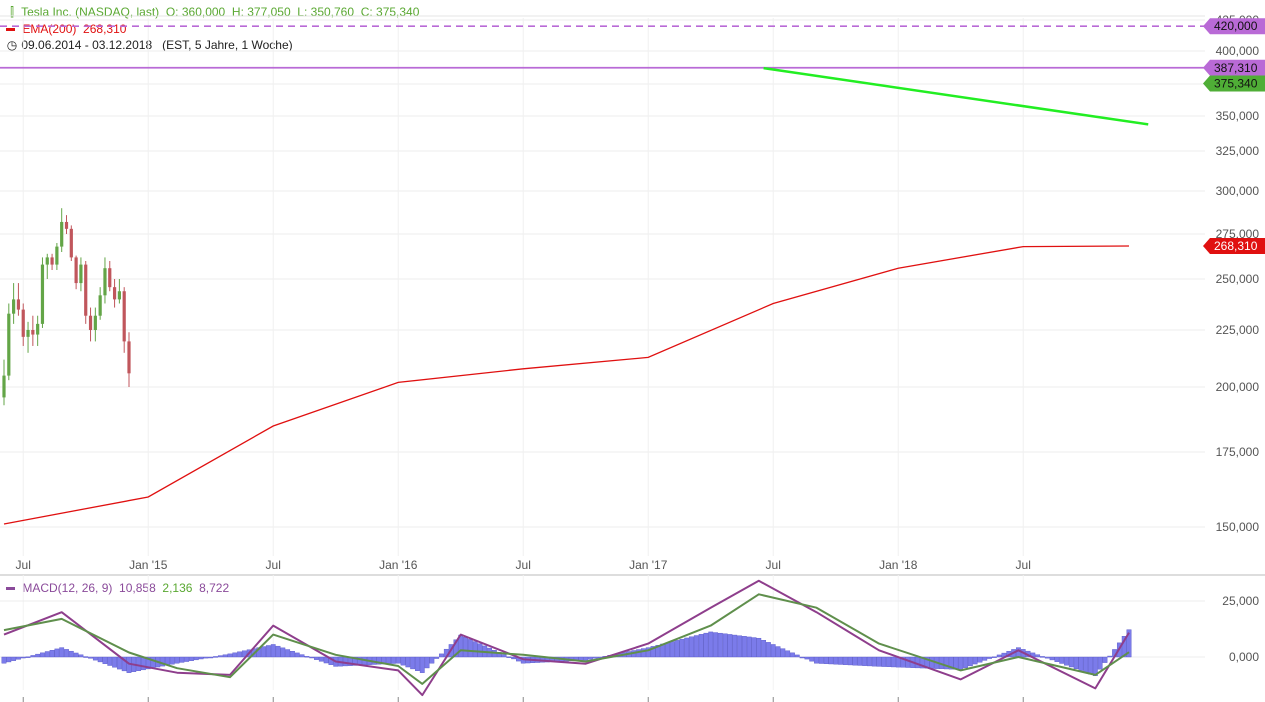  I want to click on price-badge-ema: 268,310, so click(1234, 246).